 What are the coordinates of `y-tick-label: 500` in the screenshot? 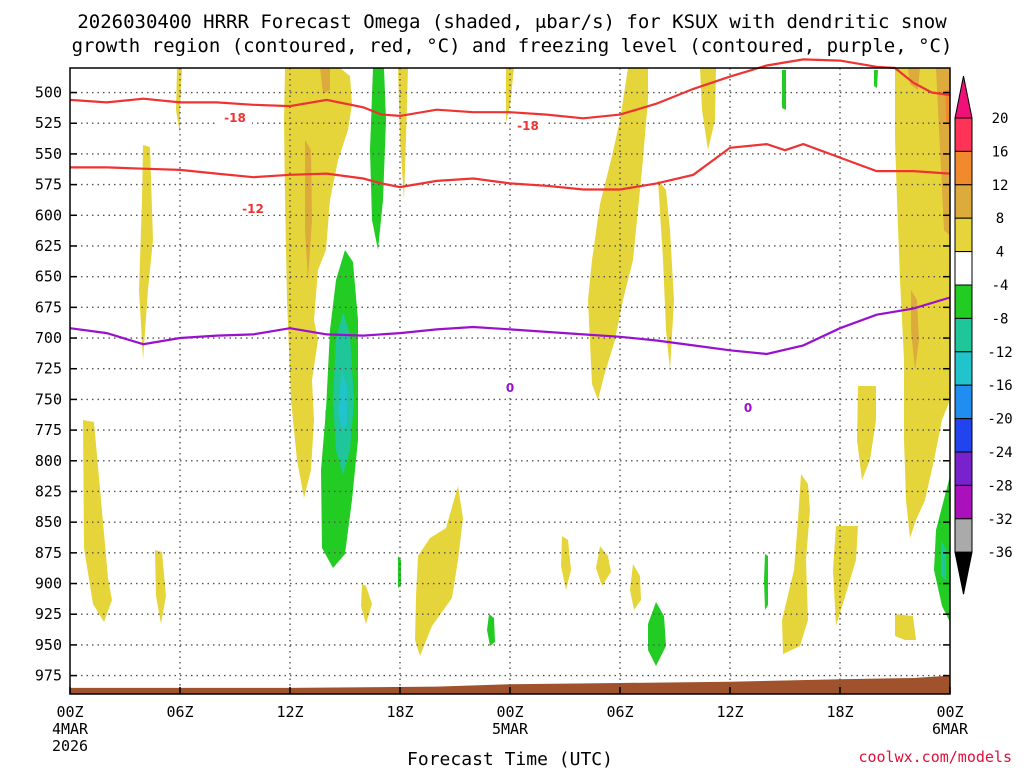 It's located at (48, 93).